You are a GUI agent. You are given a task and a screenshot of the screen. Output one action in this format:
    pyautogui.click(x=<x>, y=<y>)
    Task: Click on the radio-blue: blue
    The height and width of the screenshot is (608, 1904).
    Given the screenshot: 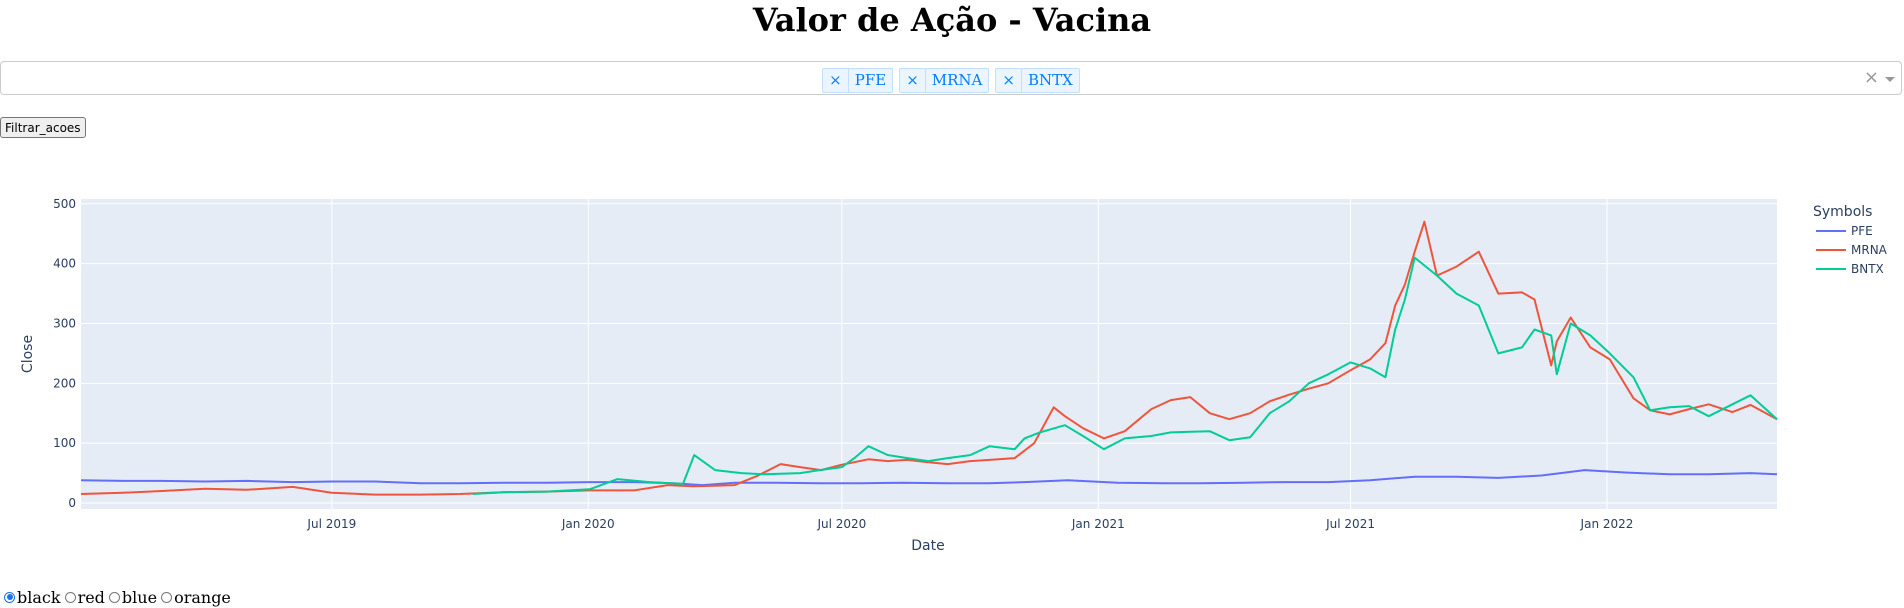 What is the action you would take?
    pyautogui.click(x=133, y=598)
    